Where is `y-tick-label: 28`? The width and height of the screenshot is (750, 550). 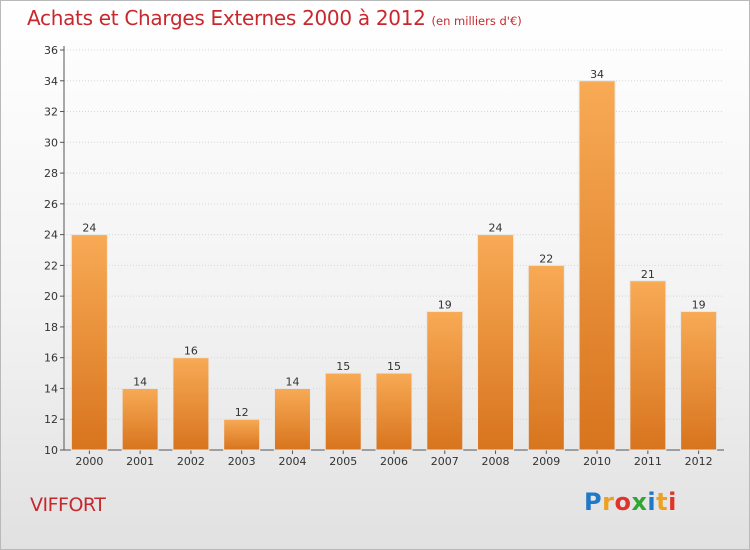
y-tick-label: 28 is located at coordinates (51, 173).